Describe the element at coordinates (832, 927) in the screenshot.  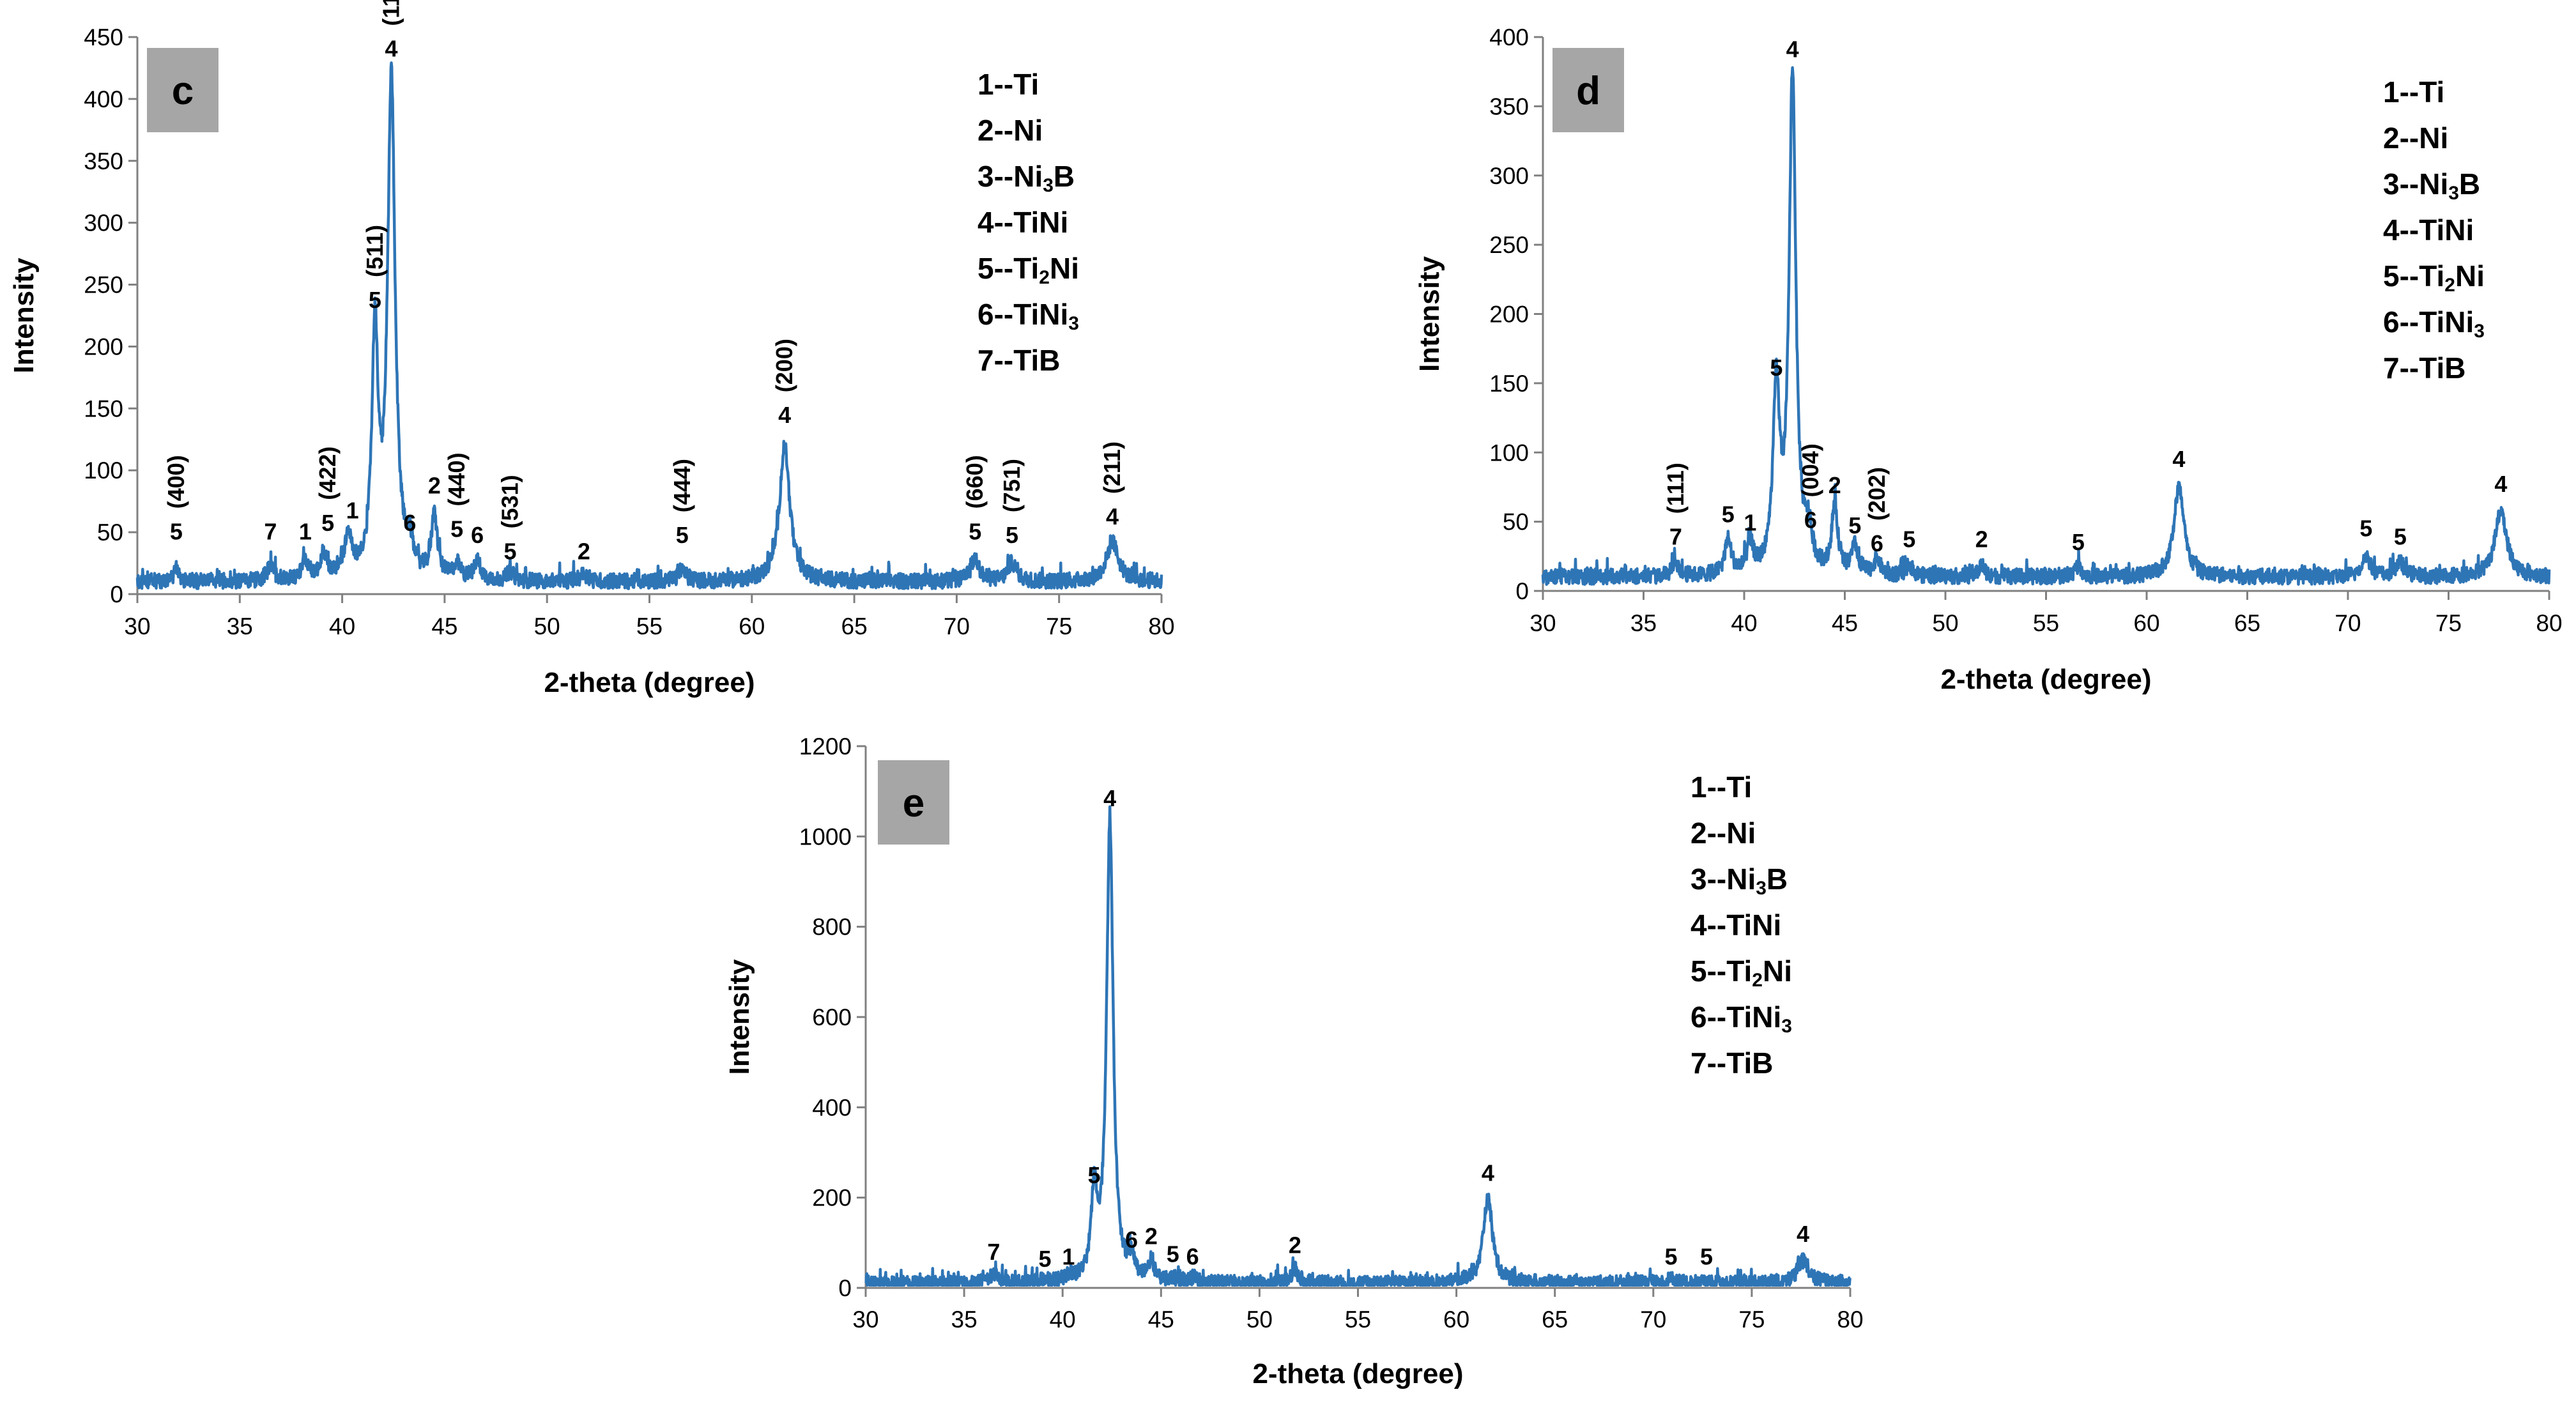
I see `y-tick-label: 800` at that location.